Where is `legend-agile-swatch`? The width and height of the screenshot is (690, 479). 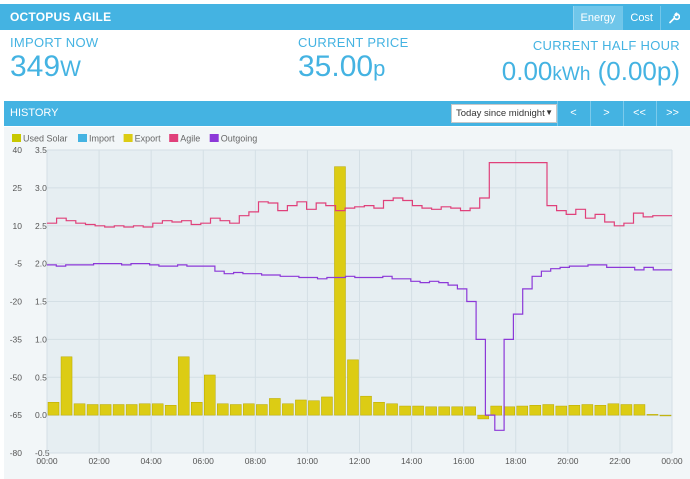
legend-agile-swatch is located at coordinates (174, 138).